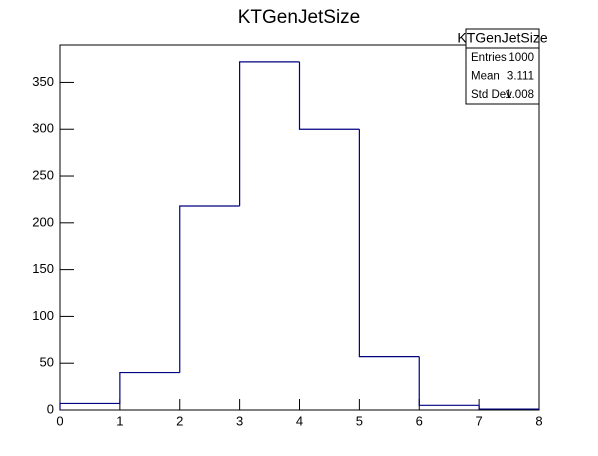 The image size is (598, 456). What do you see at coordinates (502, 66) in the screenshot?
I see `stats-box` at bounding box center [502, 66].